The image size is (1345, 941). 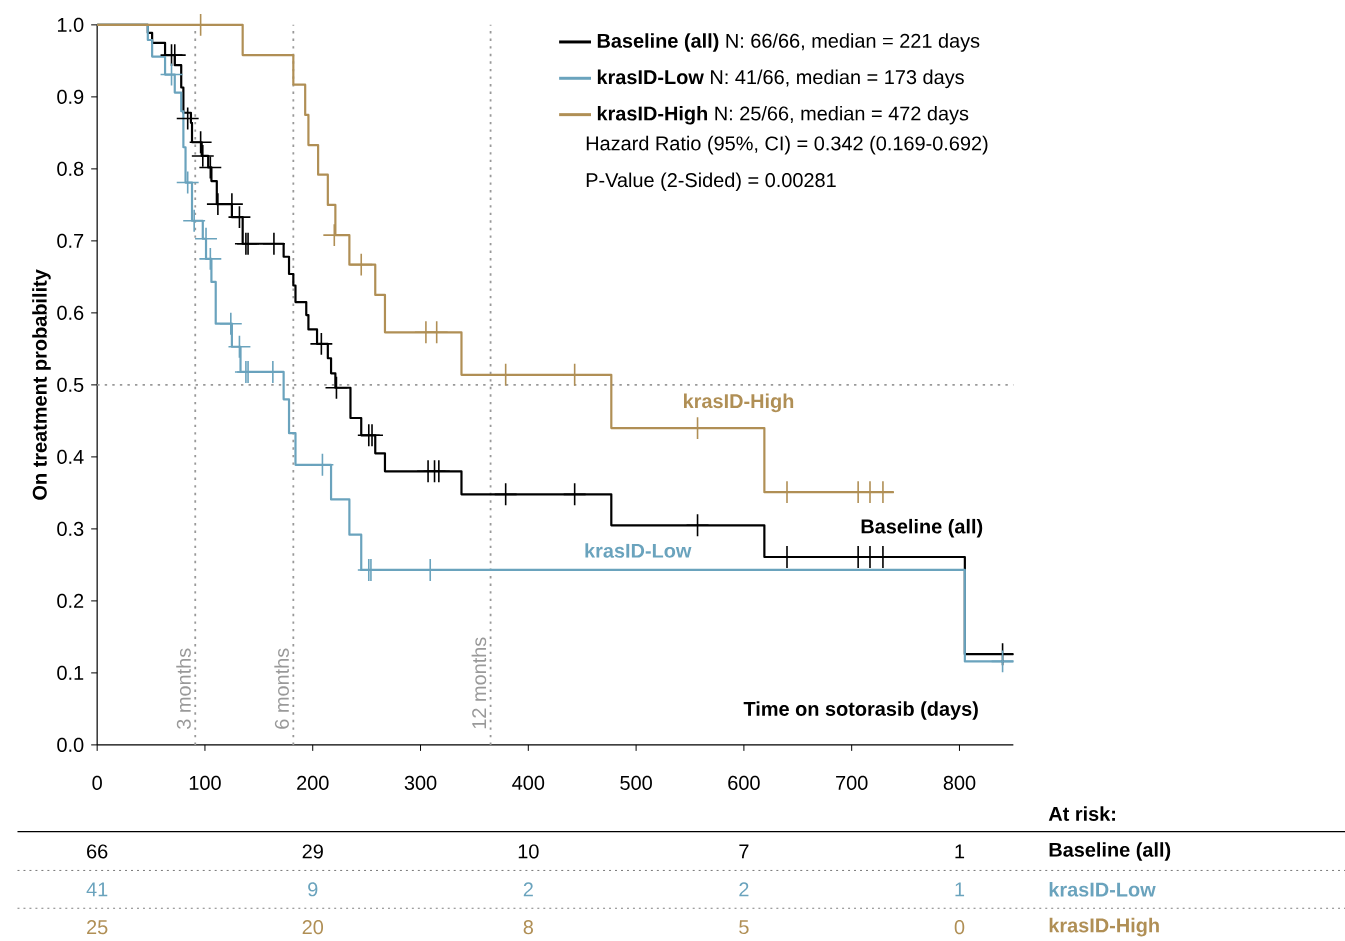 I want to click on annotation: krasID-Low, so click(x=638, y=550).